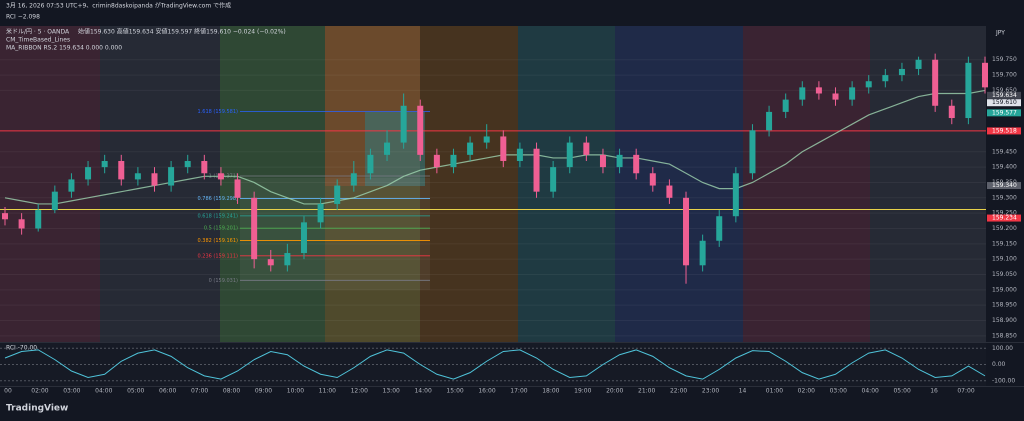  Describe the element at coordinates (1004, 274) in the screenshot. I see `y-tick-label: 159.050` at that location.